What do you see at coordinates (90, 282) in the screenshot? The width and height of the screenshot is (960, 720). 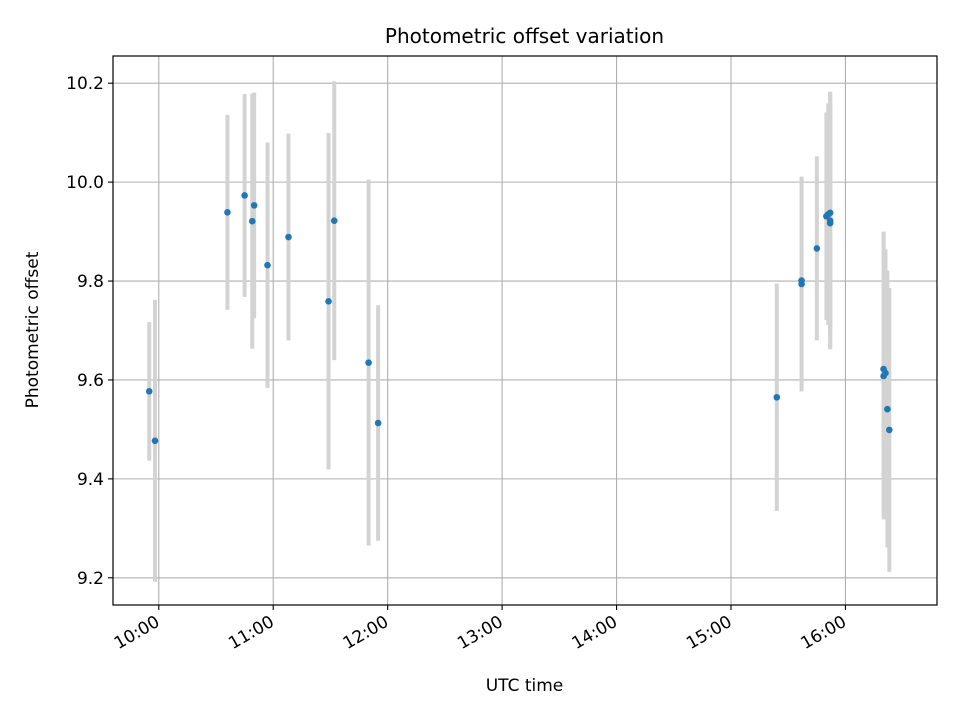 I see `y-tick-label: 9.8` at bounding box center [90, 282].